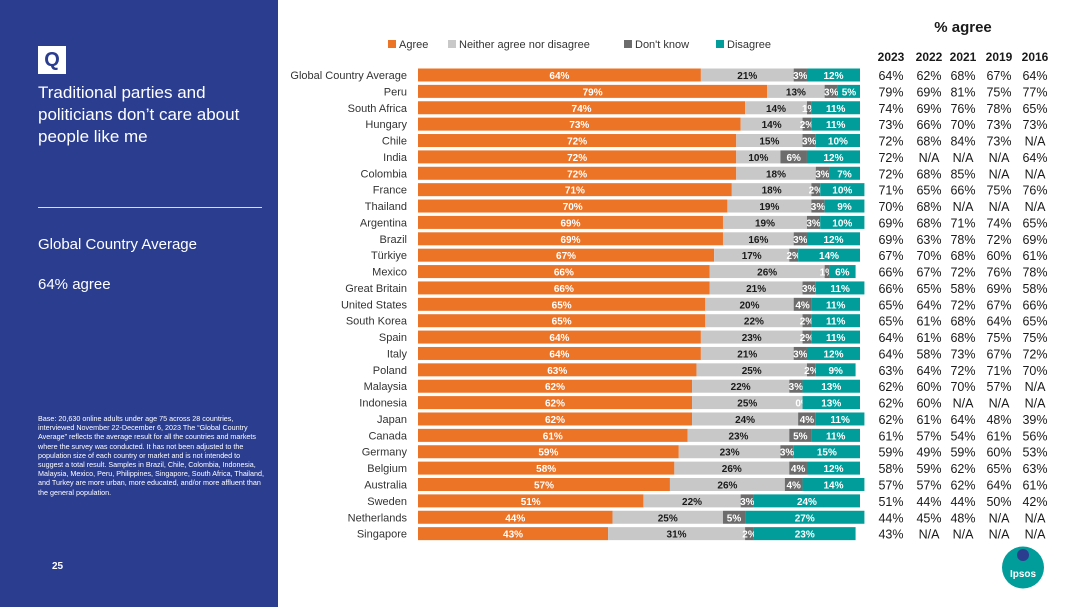  I want to click on data-label-agree: 65%, so click(562, 322).